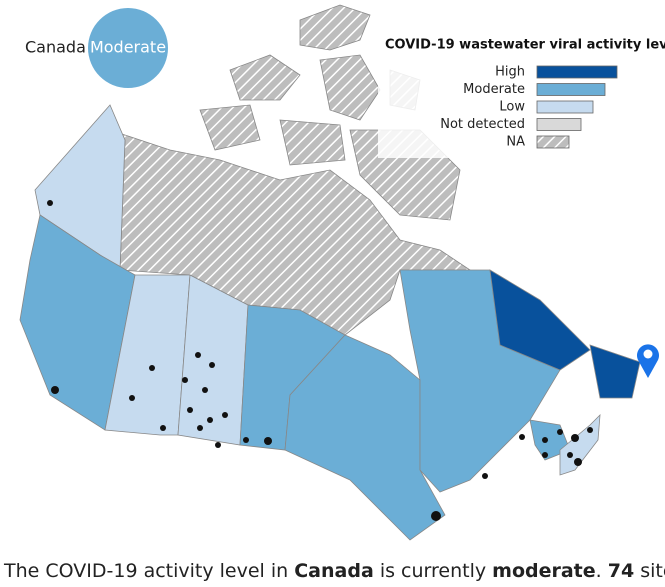  I want to click on text: Canada, so click(334, 571).